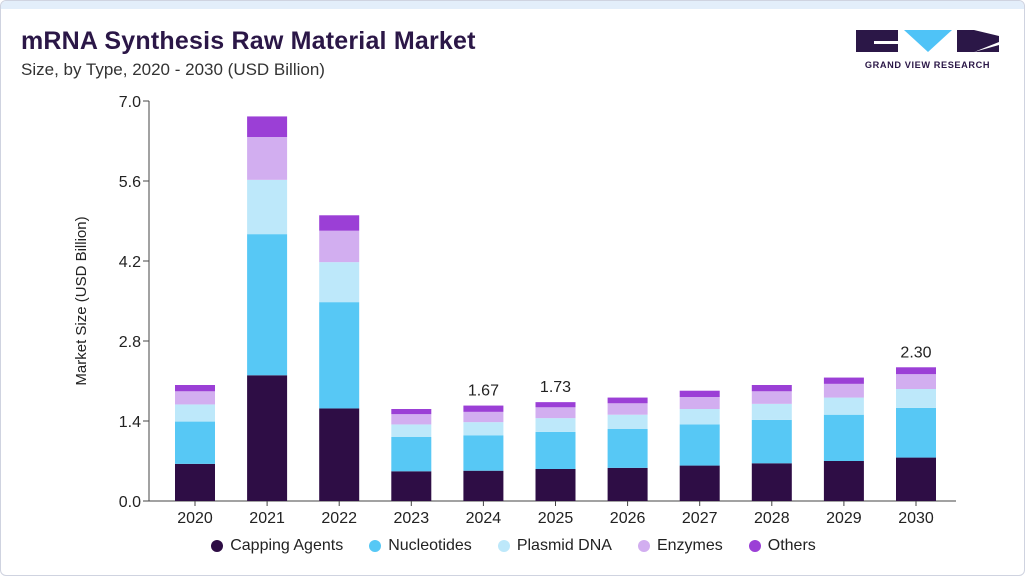 The image size is (1025, 576). I want to click on legend-label: Plasmid DNA, so click(564, 545).